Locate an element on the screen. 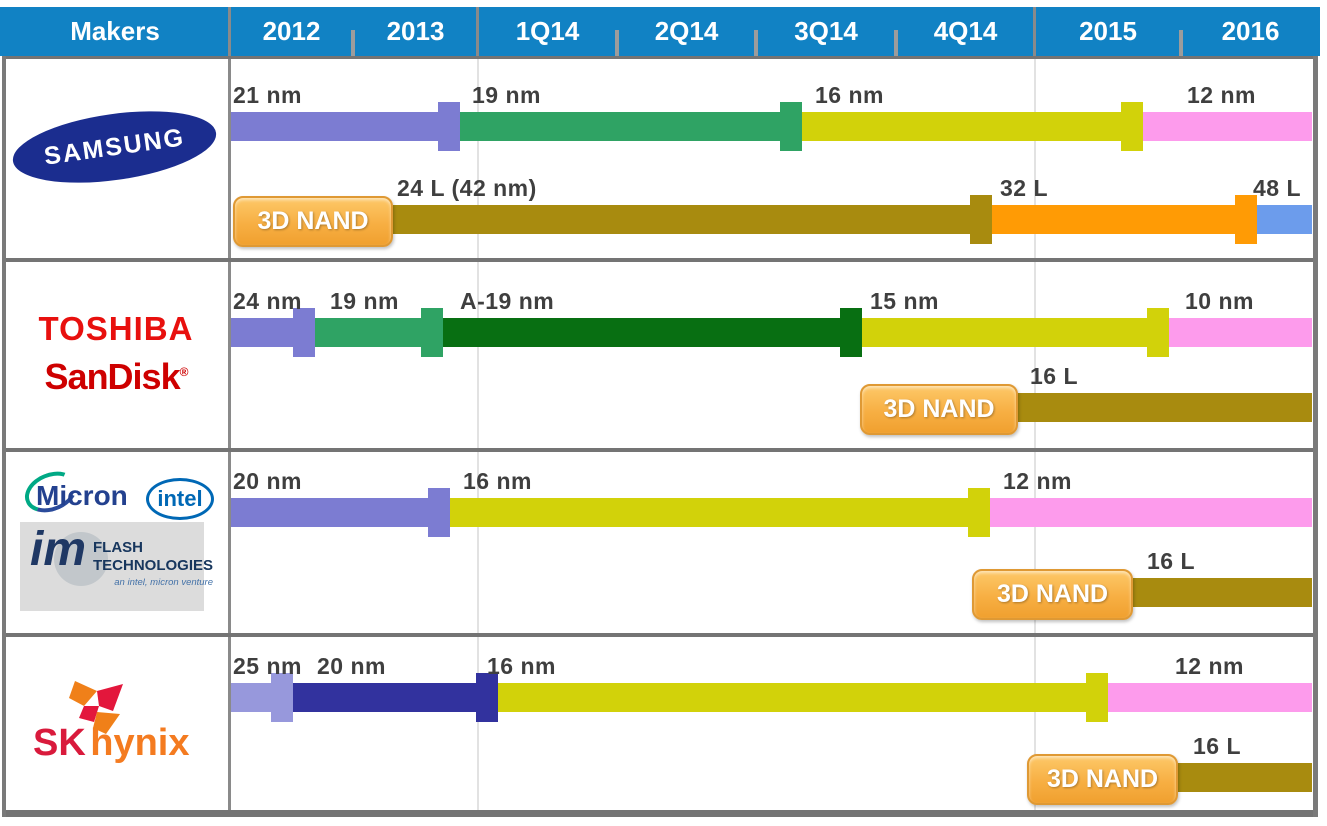 The height and width of the screenshot is (826, 1327). imflash-circle-icon is located at coordinates (81, 559).